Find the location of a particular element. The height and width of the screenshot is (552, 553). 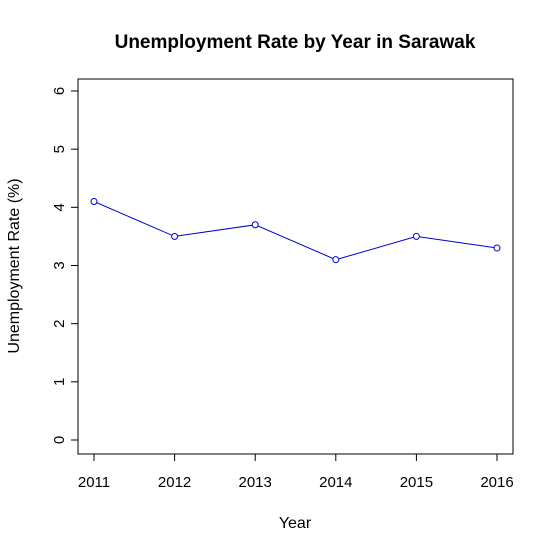

y-tick-label: 3 is located at coordinates (59, 265).